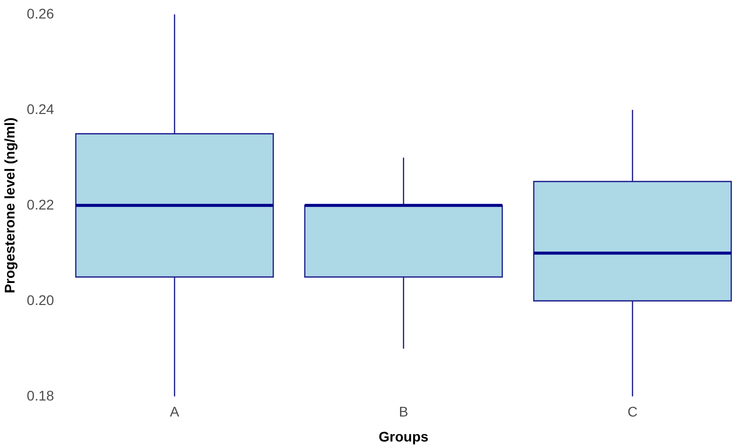  Describe the element at coordinates (40, 300) in the screenshot. I see `y-tick-label: 0.20` at that location.